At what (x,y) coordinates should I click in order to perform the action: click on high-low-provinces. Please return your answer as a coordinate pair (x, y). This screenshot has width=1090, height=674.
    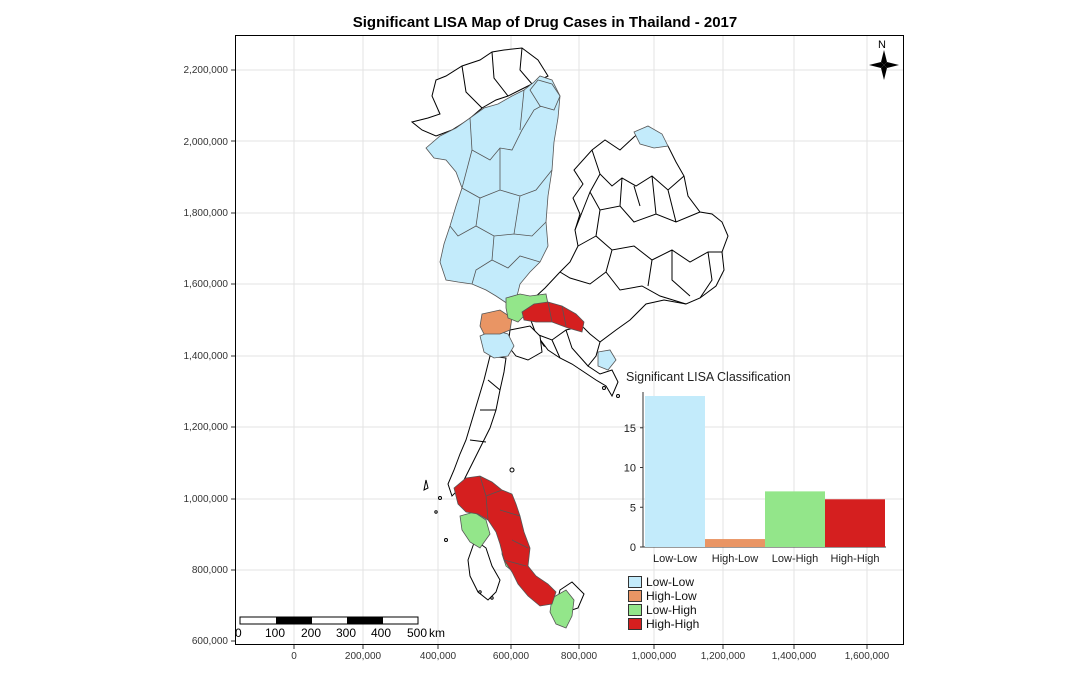
    Looking at the image, I should click on (496, 322).